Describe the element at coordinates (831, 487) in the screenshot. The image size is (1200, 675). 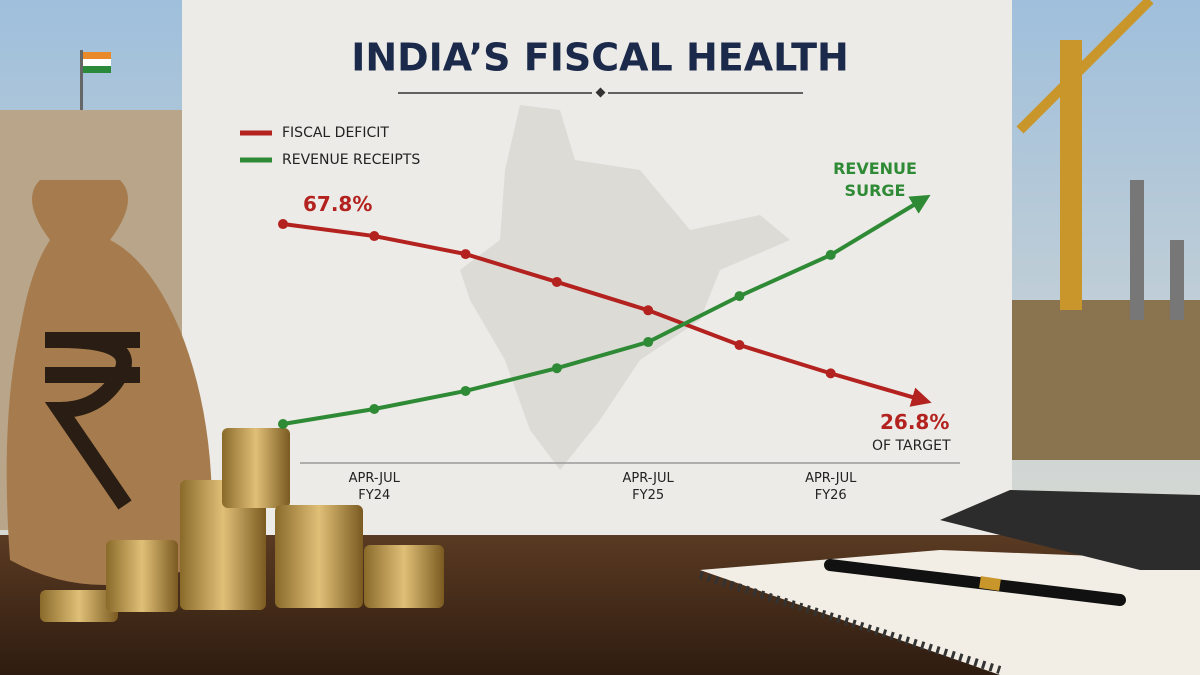
I see `x-tick-label: APR-JUL FY26` at that location.